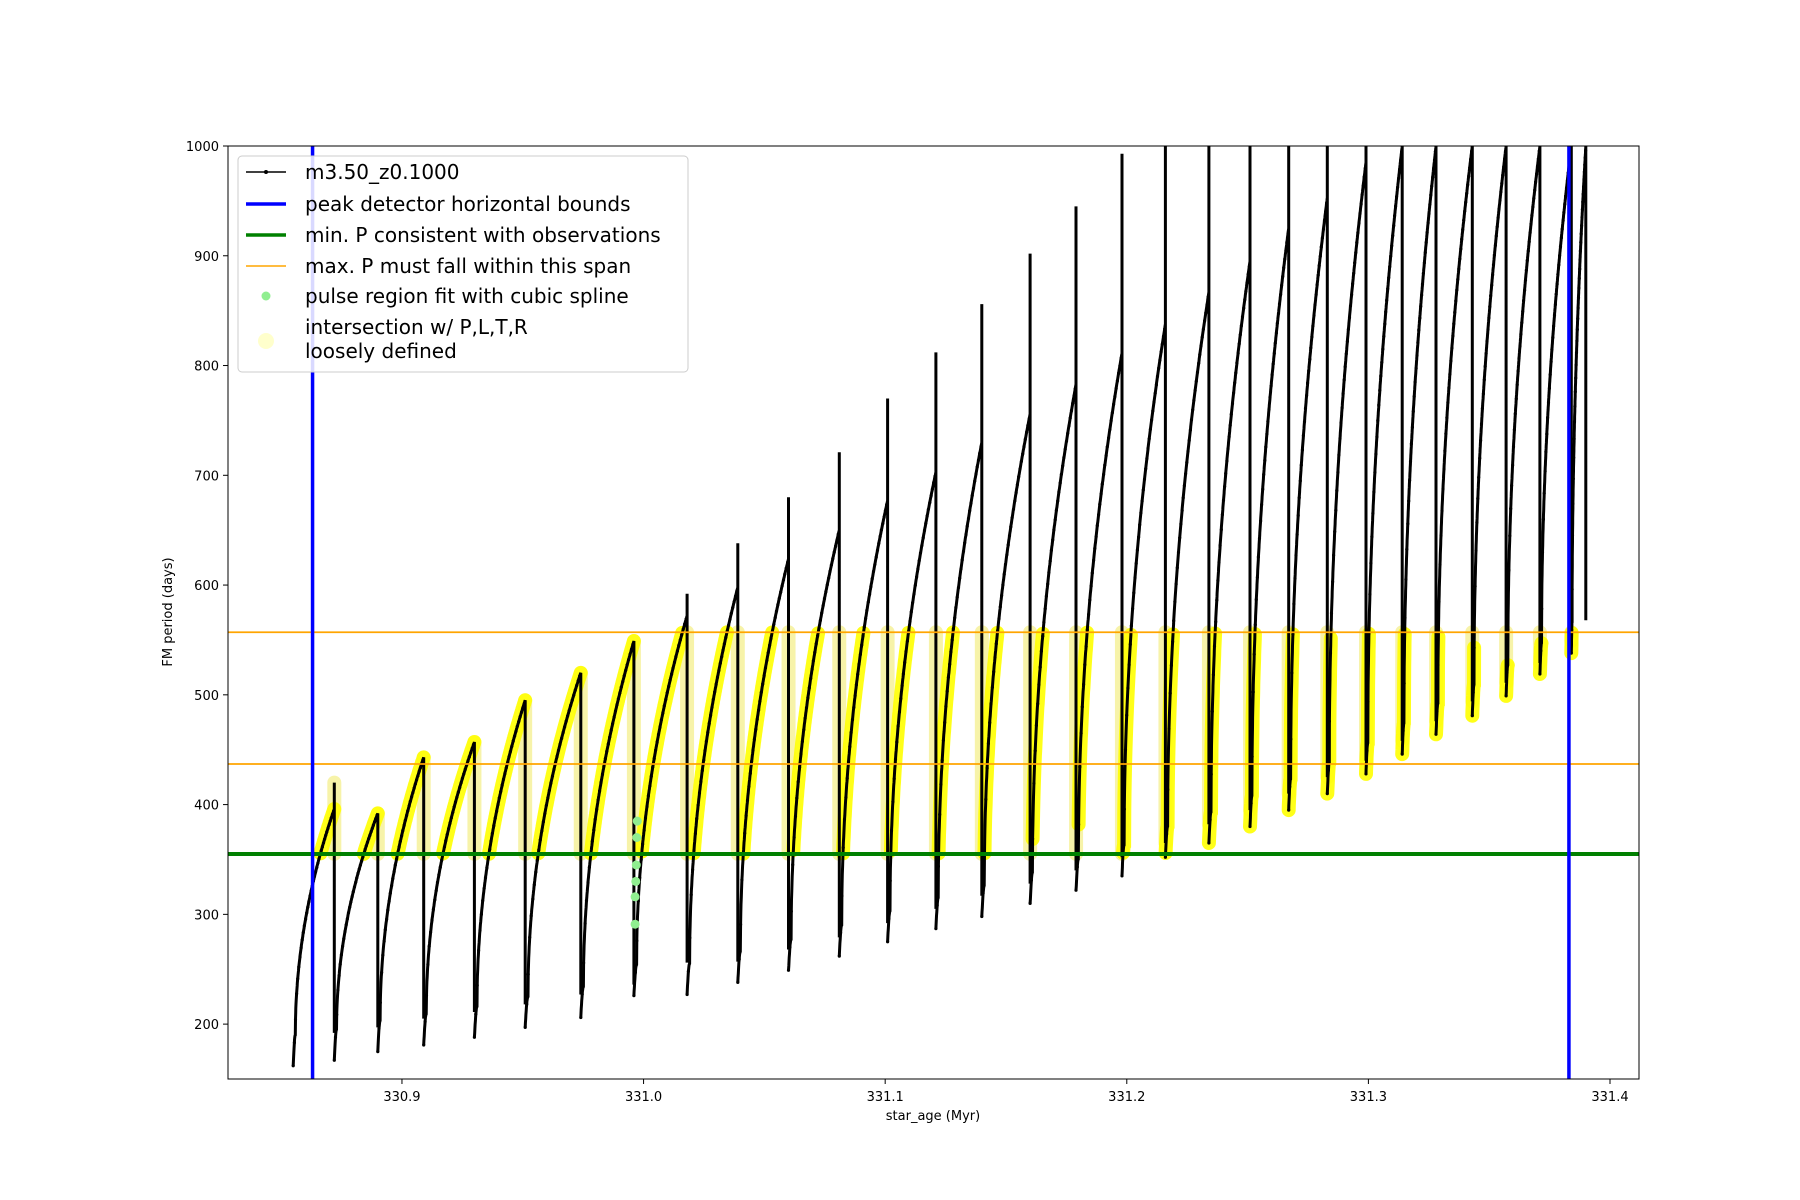 This screenshot has height=1200, width=1800. Describe the element at coordinates (206, 696) in the screenshot. I see `y-tick-label: 500` at that location.